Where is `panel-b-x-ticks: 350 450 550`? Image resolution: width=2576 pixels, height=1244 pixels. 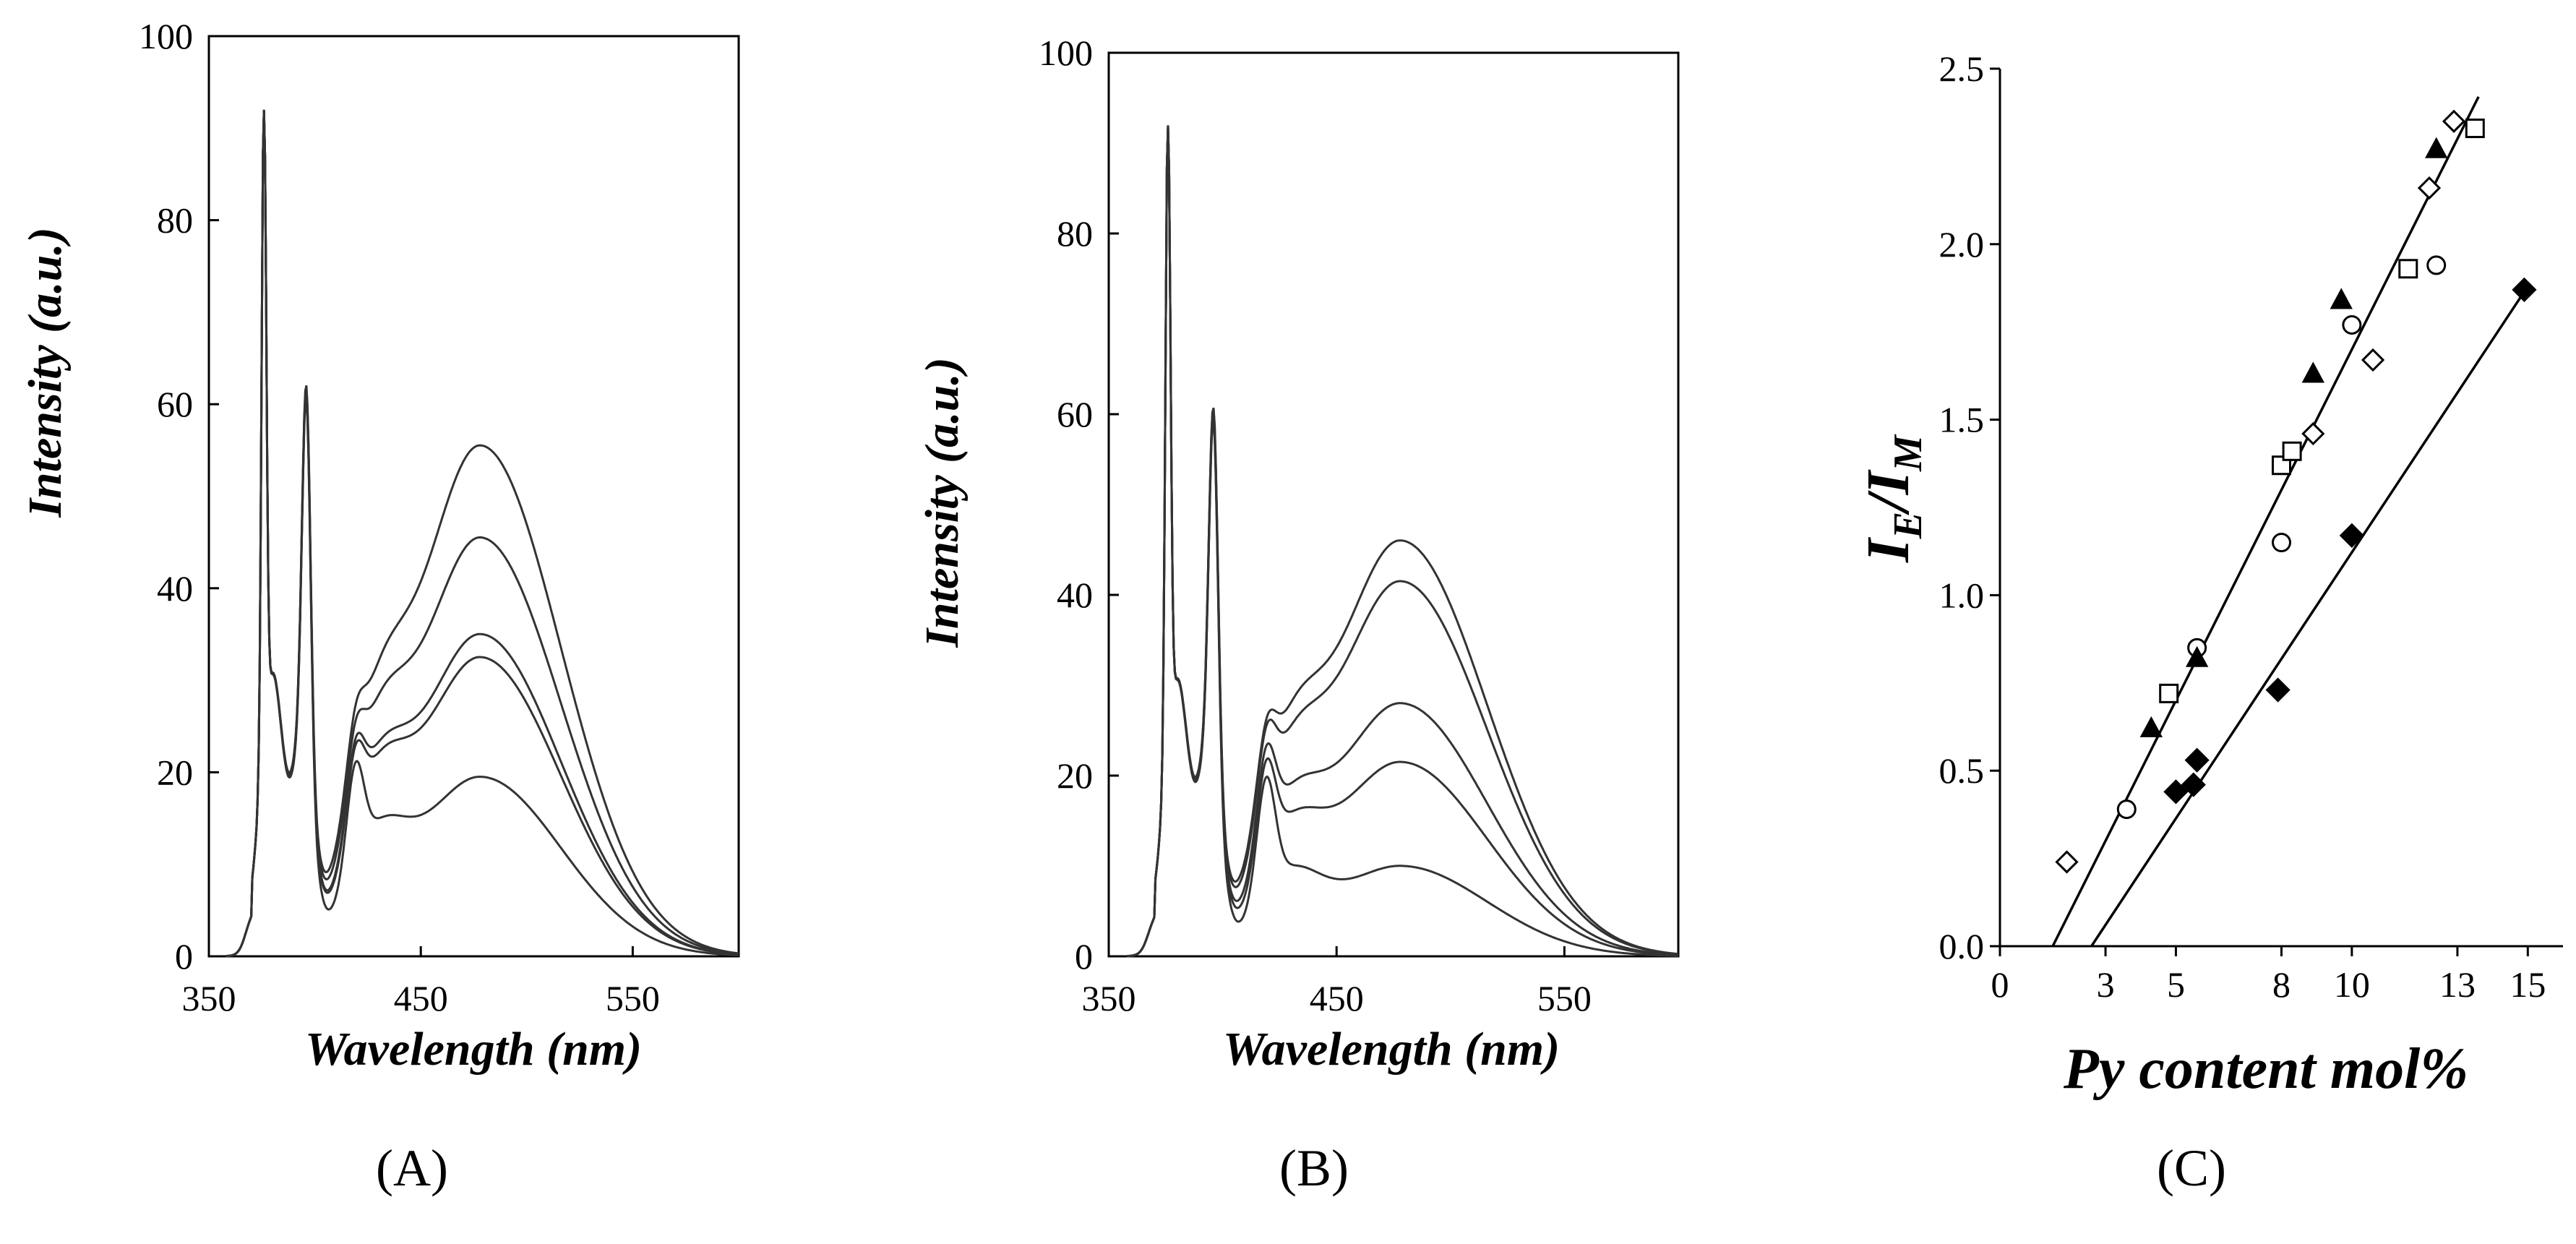
panel-b-x-ticks: 350 450 550 is located at coordinates (1337, 982).